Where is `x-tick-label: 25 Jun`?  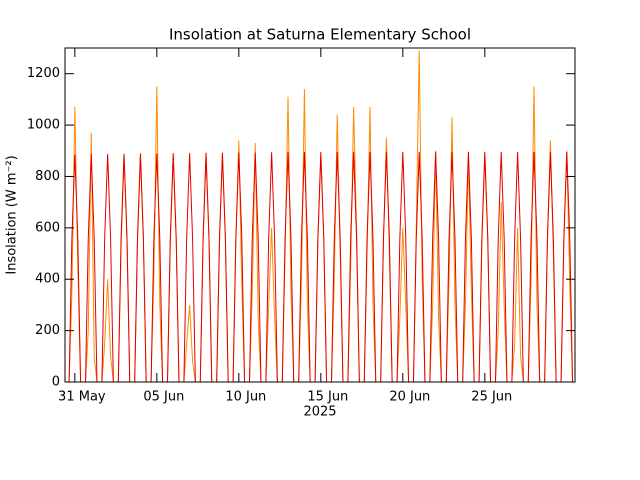 x-tick-label: 25 Jun is located at coordinates (491, 397).